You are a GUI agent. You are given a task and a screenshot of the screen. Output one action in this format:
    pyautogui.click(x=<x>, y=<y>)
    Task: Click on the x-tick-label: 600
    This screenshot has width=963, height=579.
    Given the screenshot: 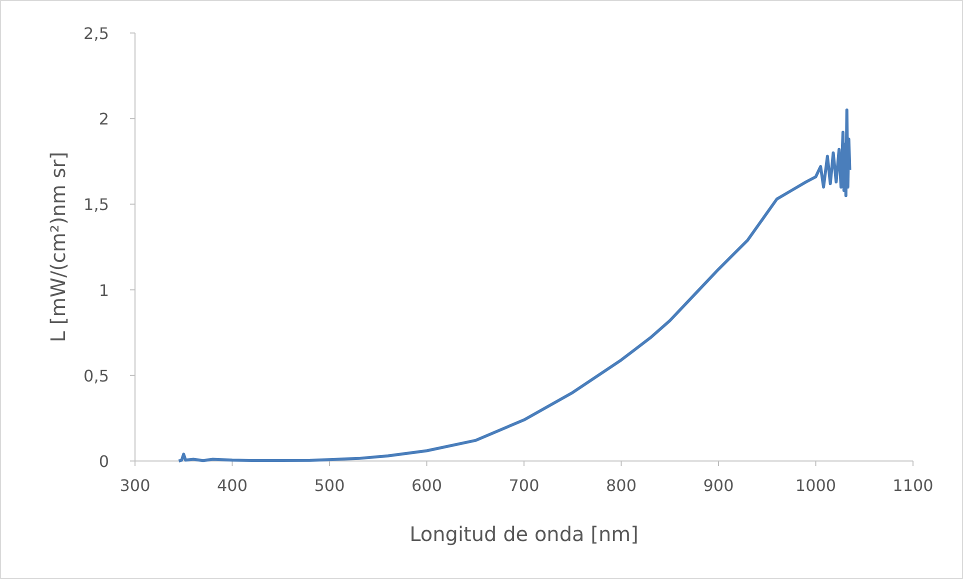 What is the action you would take?
    pyautogui.click(x=426, y=485)
    